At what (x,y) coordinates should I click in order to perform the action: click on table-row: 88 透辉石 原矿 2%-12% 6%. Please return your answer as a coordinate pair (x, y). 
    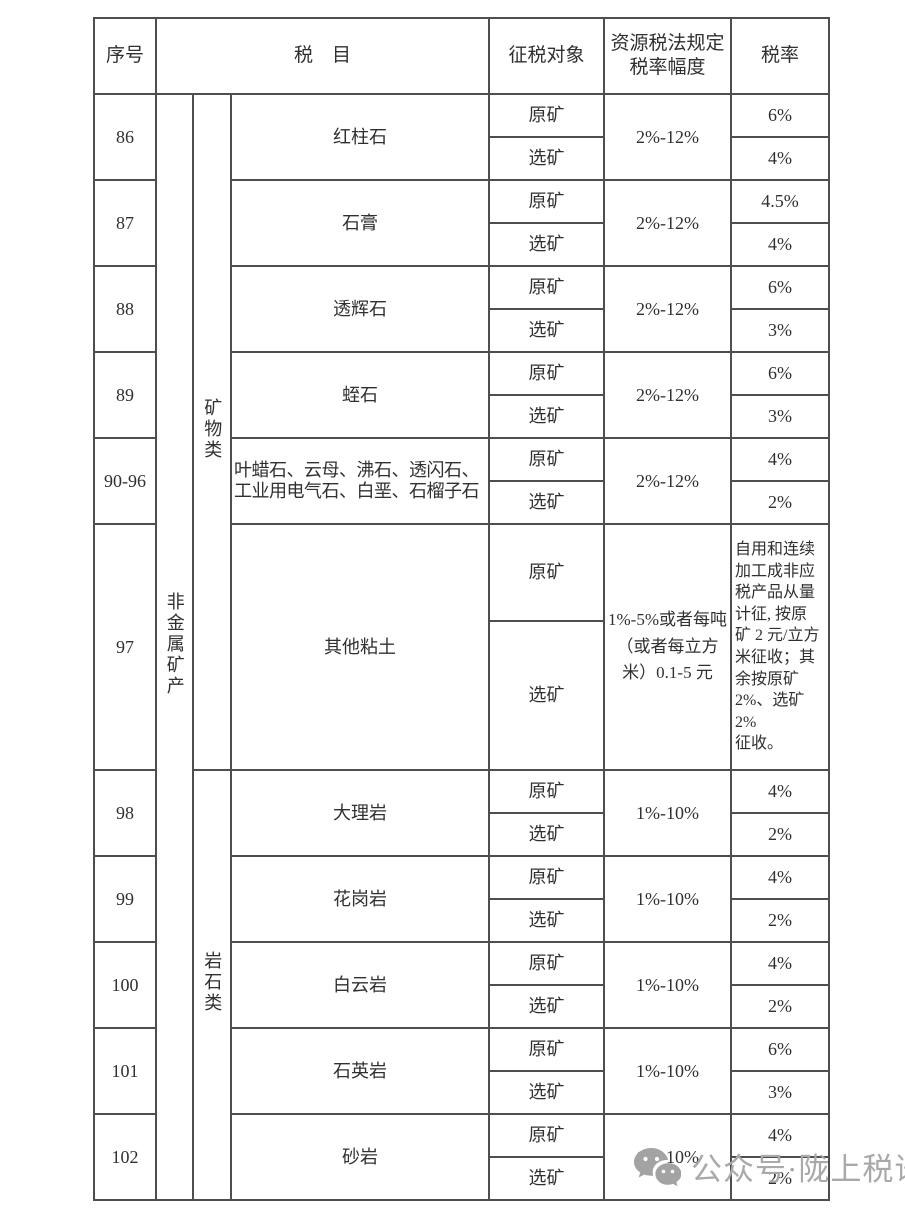
    Looking at the image, I should click on (461, 309).